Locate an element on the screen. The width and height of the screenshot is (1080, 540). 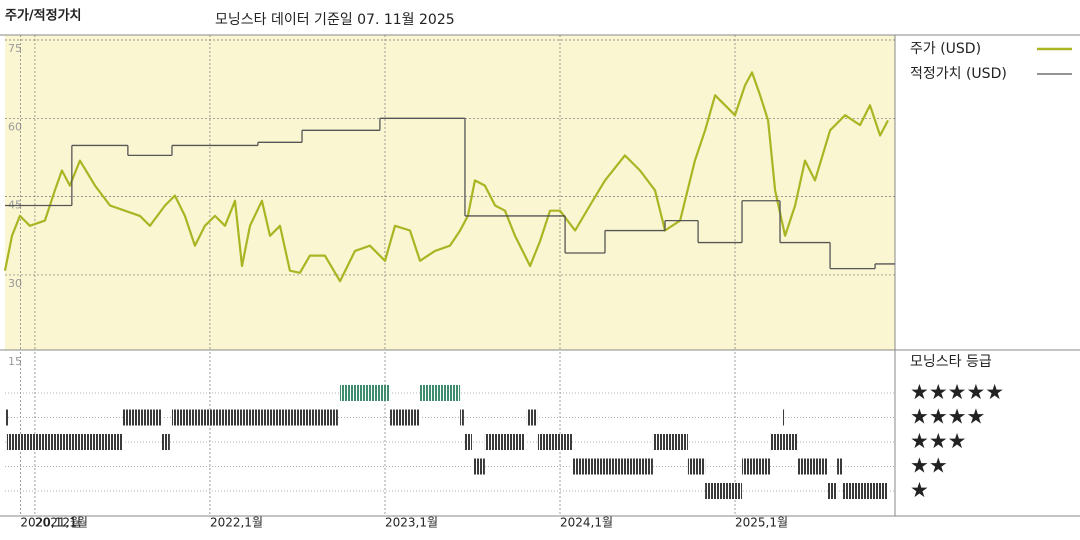
x-tick-label: 2021,1월 is located at coordinates (61, 523).